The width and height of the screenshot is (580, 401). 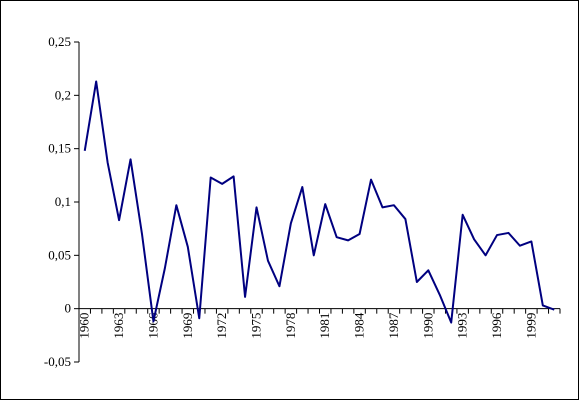 What do you see at coordinates (152, 325) in the screenshot?
I see `x-tick-label: 1966` at bounding box center [152, 325].